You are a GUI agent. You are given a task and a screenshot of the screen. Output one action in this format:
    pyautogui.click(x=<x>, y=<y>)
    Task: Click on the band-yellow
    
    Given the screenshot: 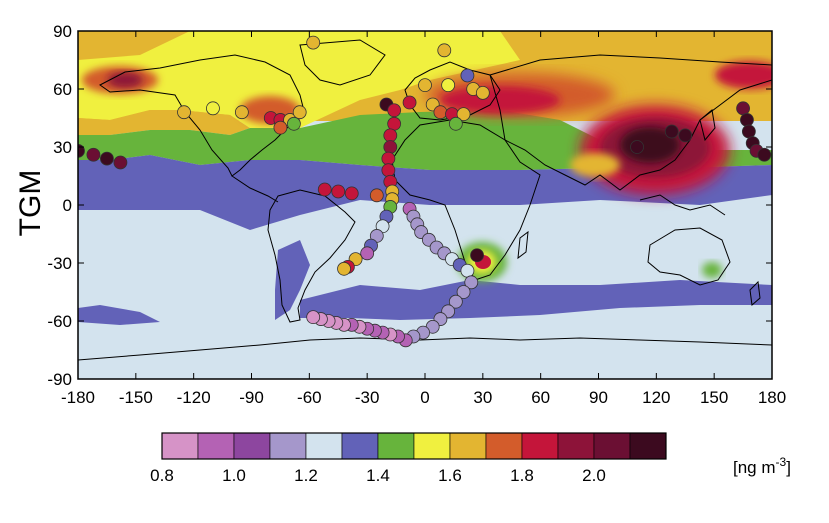 What is the action you would take?
    pyautogui.click(x=299, y=79)
    